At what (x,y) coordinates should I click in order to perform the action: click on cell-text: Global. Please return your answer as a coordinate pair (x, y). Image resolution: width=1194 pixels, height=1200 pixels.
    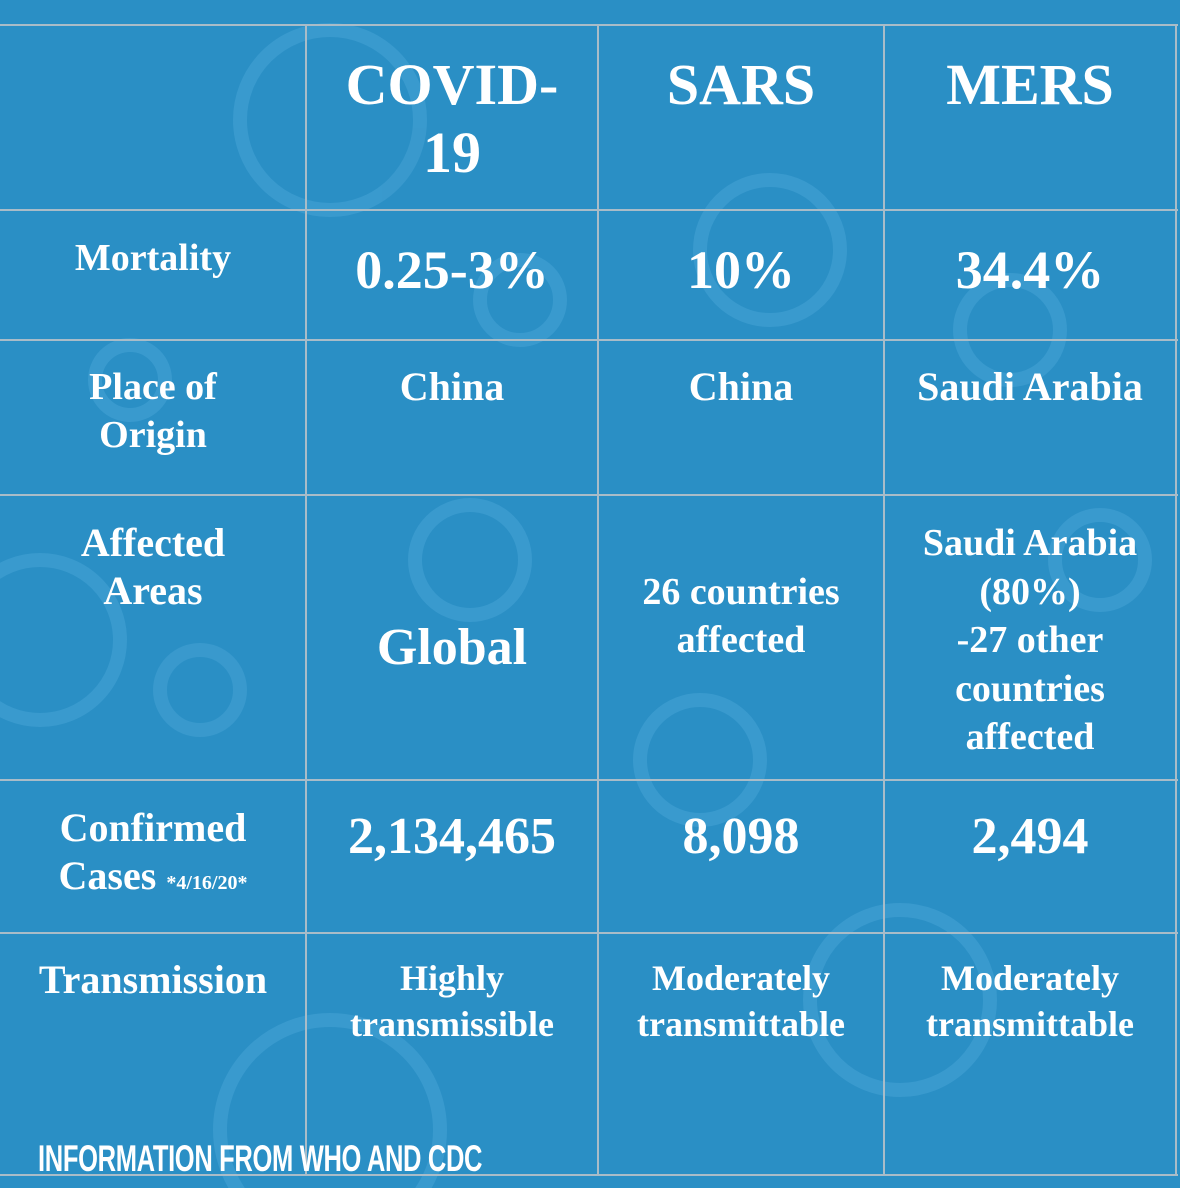
    Looking at the image, I should click on (452, 647).